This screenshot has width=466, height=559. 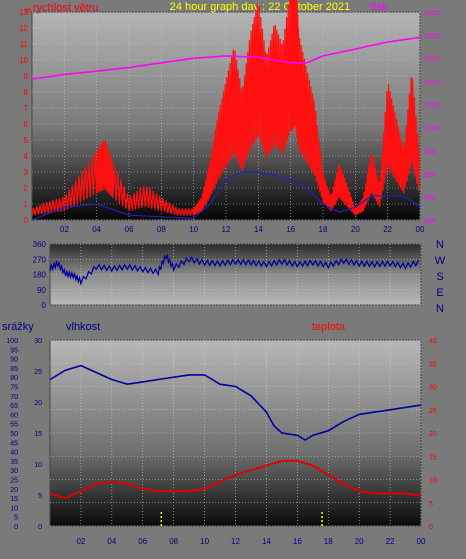 What do you see at coordinates (14, 415) in the screenshot?
I see `rain-y-tick-label: 60` at bounding box center [14, 415].